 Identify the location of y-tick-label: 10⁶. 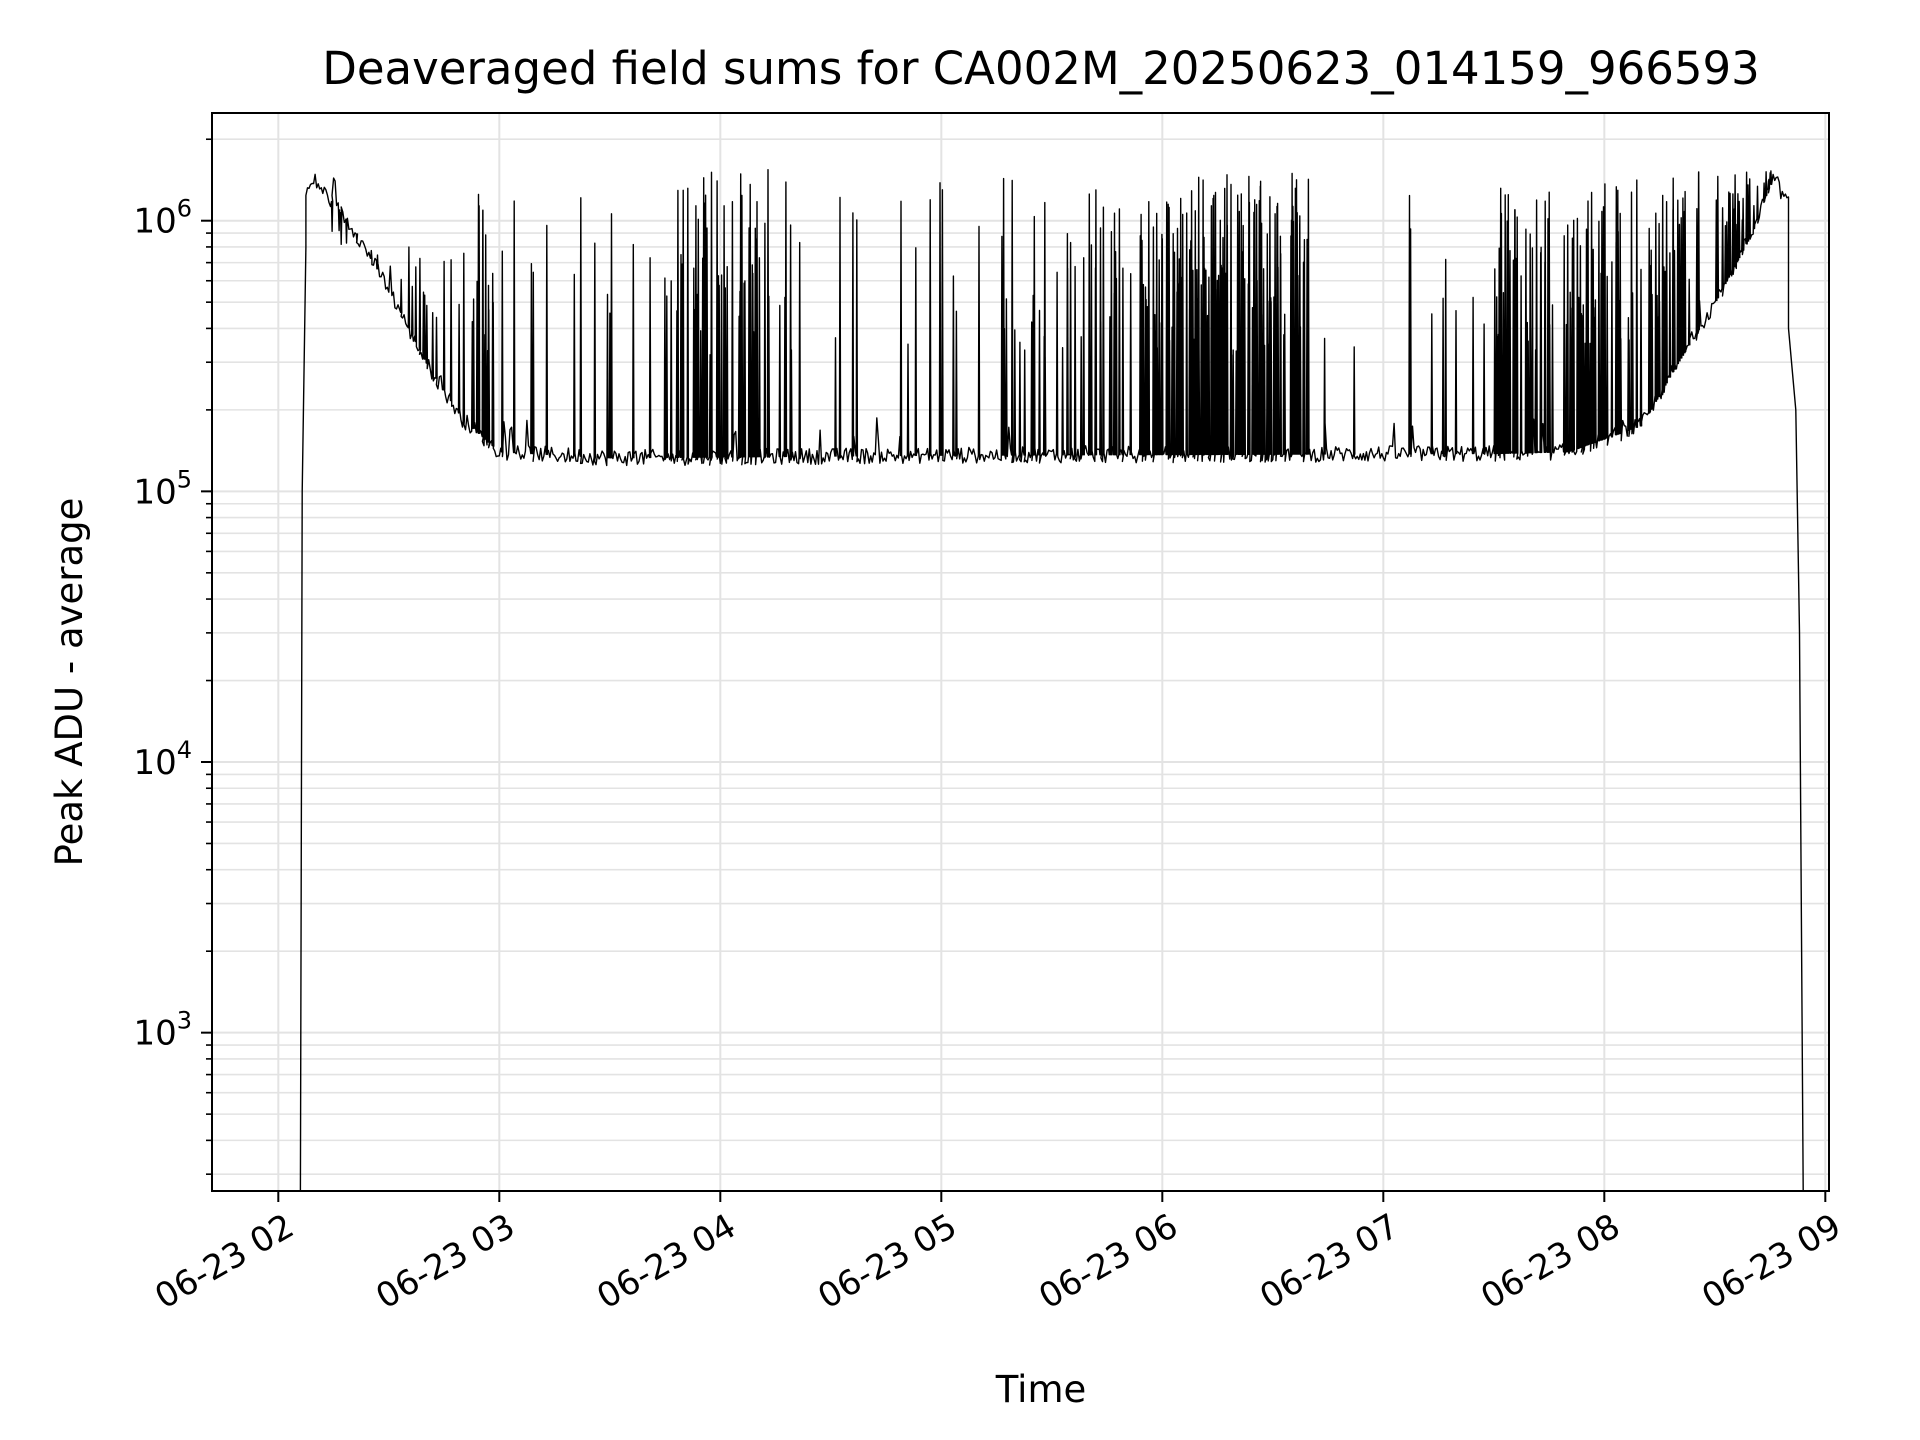
(162, 218).